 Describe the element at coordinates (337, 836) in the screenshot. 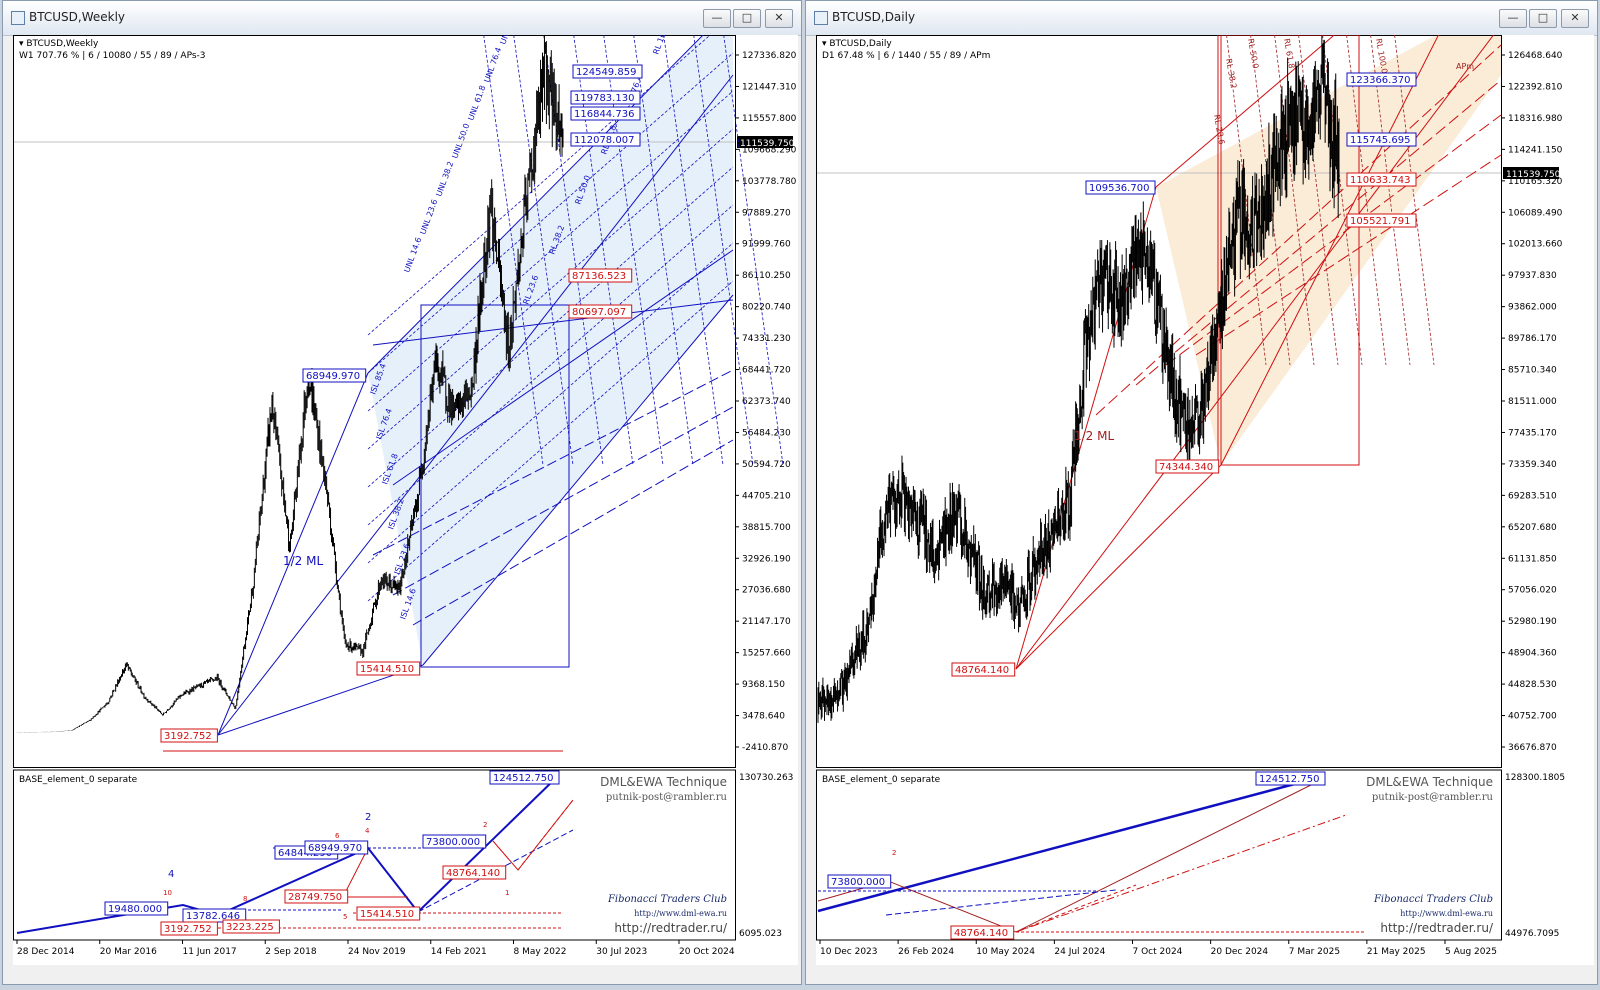

I see `wave-count-mark: 6` at that location.